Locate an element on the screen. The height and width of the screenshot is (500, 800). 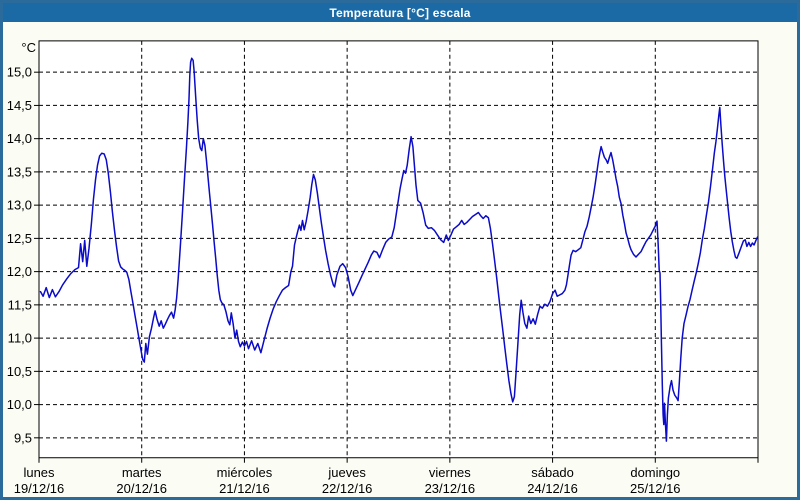
x-day-date: 23/12/16 is located at coordinates (450, 488).